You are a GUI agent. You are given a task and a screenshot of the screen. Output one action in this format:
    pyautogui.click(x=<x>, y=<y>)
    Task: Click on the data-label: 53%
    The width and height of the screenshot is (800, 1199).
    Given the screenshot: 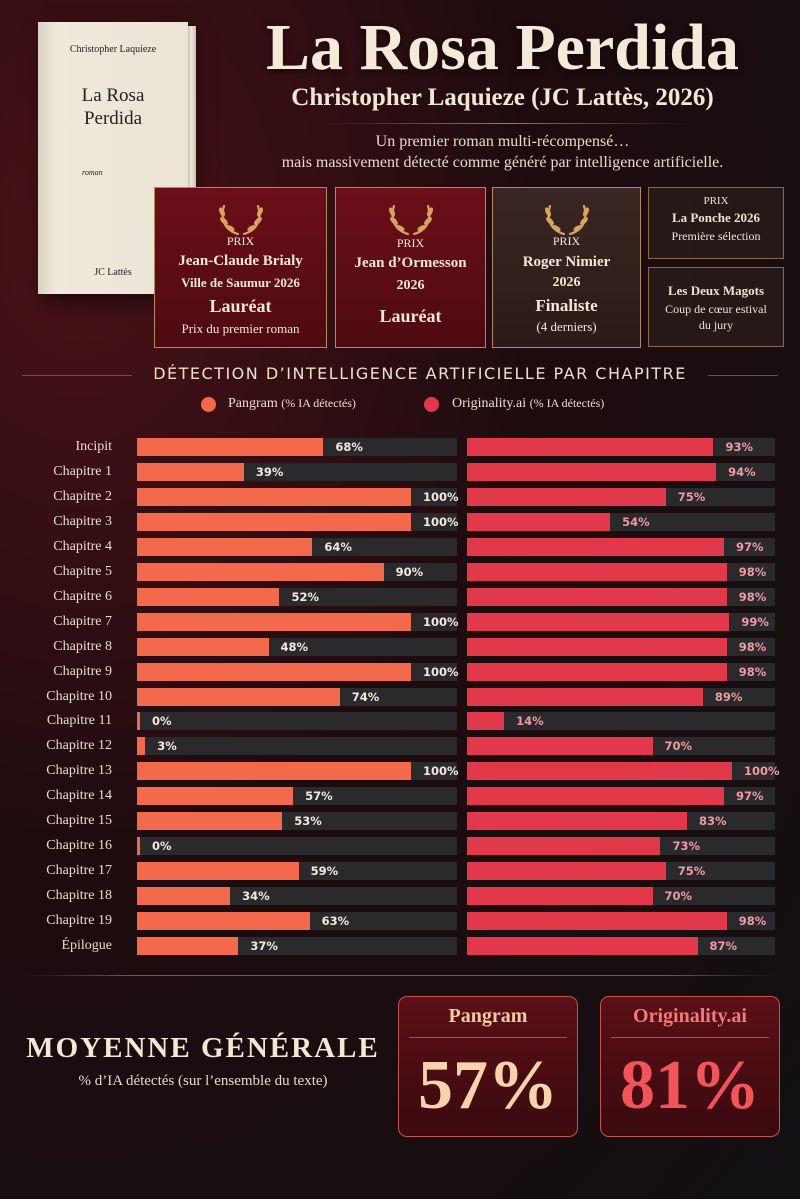 What is the action you would take?
    pyautogui.click(x=308, y=821)
    